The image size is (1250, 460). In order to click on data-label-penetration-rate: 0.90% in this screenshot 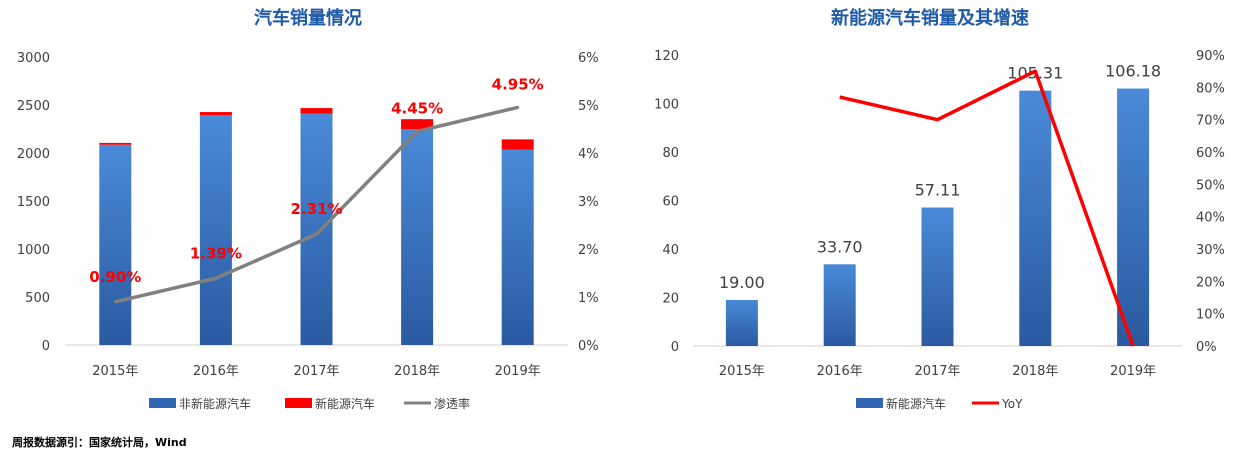, I will do `click(115, 277)`.